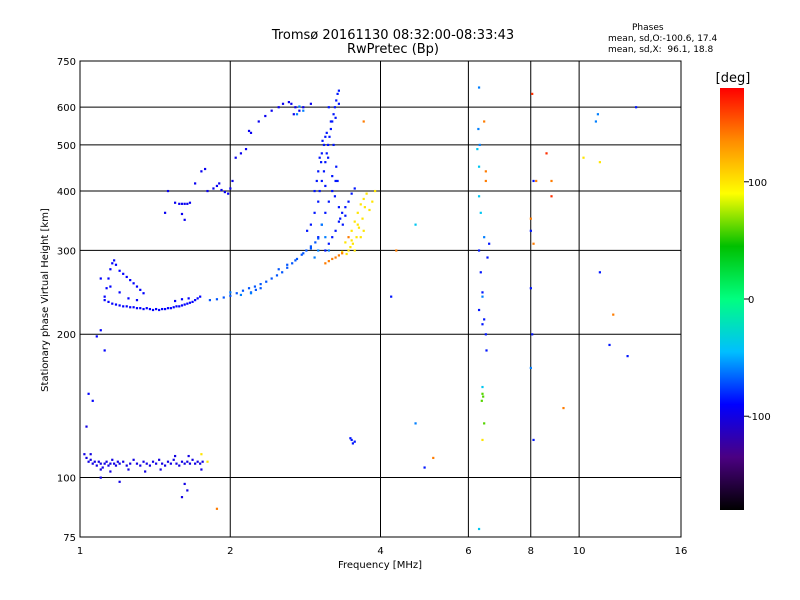 The image size is (800, 600). I want to click on x-tick-label: 2, so click(230, 551).